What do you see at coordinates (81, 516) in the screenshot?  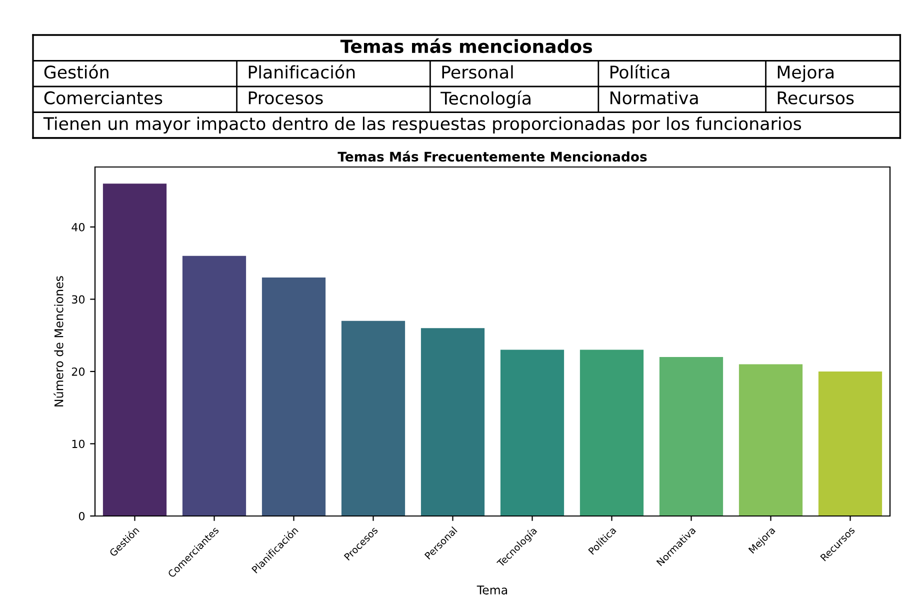 I see `y-tick-label: 0` at bounding box center [81, 516].